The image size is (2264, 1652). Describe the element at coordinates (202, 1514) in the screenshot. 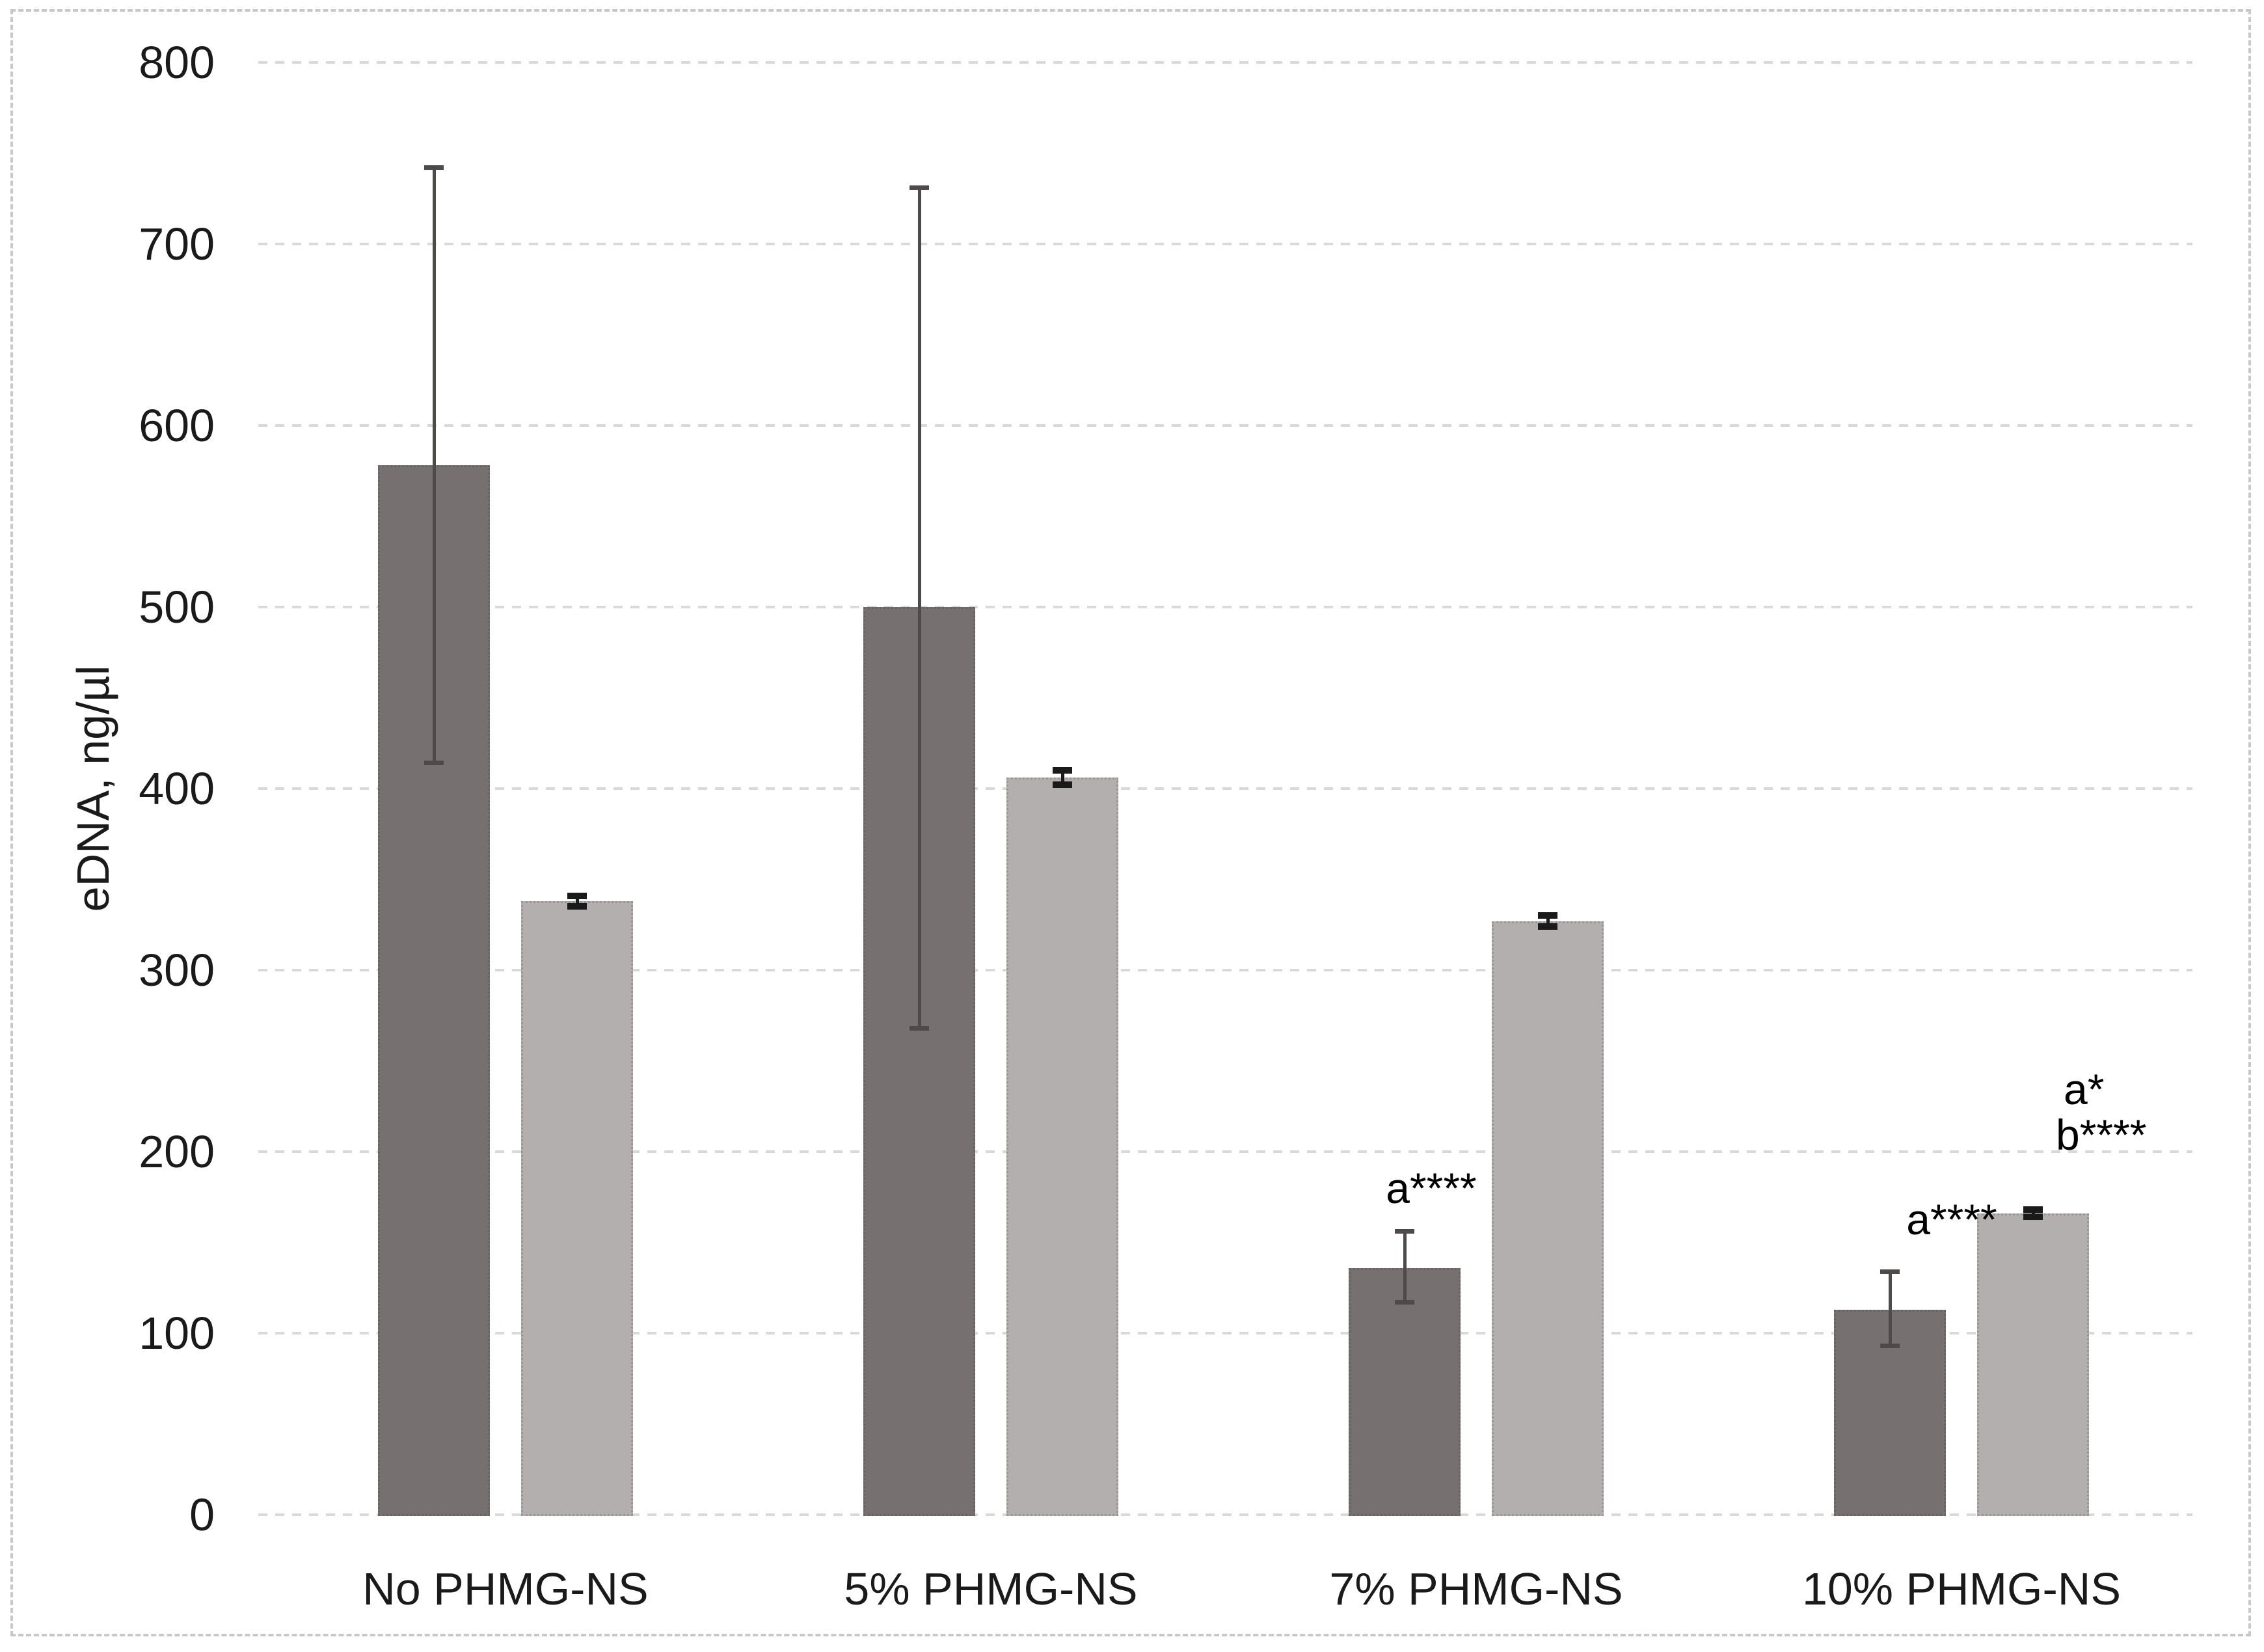

I see `y-tick-label: 0` at that location.